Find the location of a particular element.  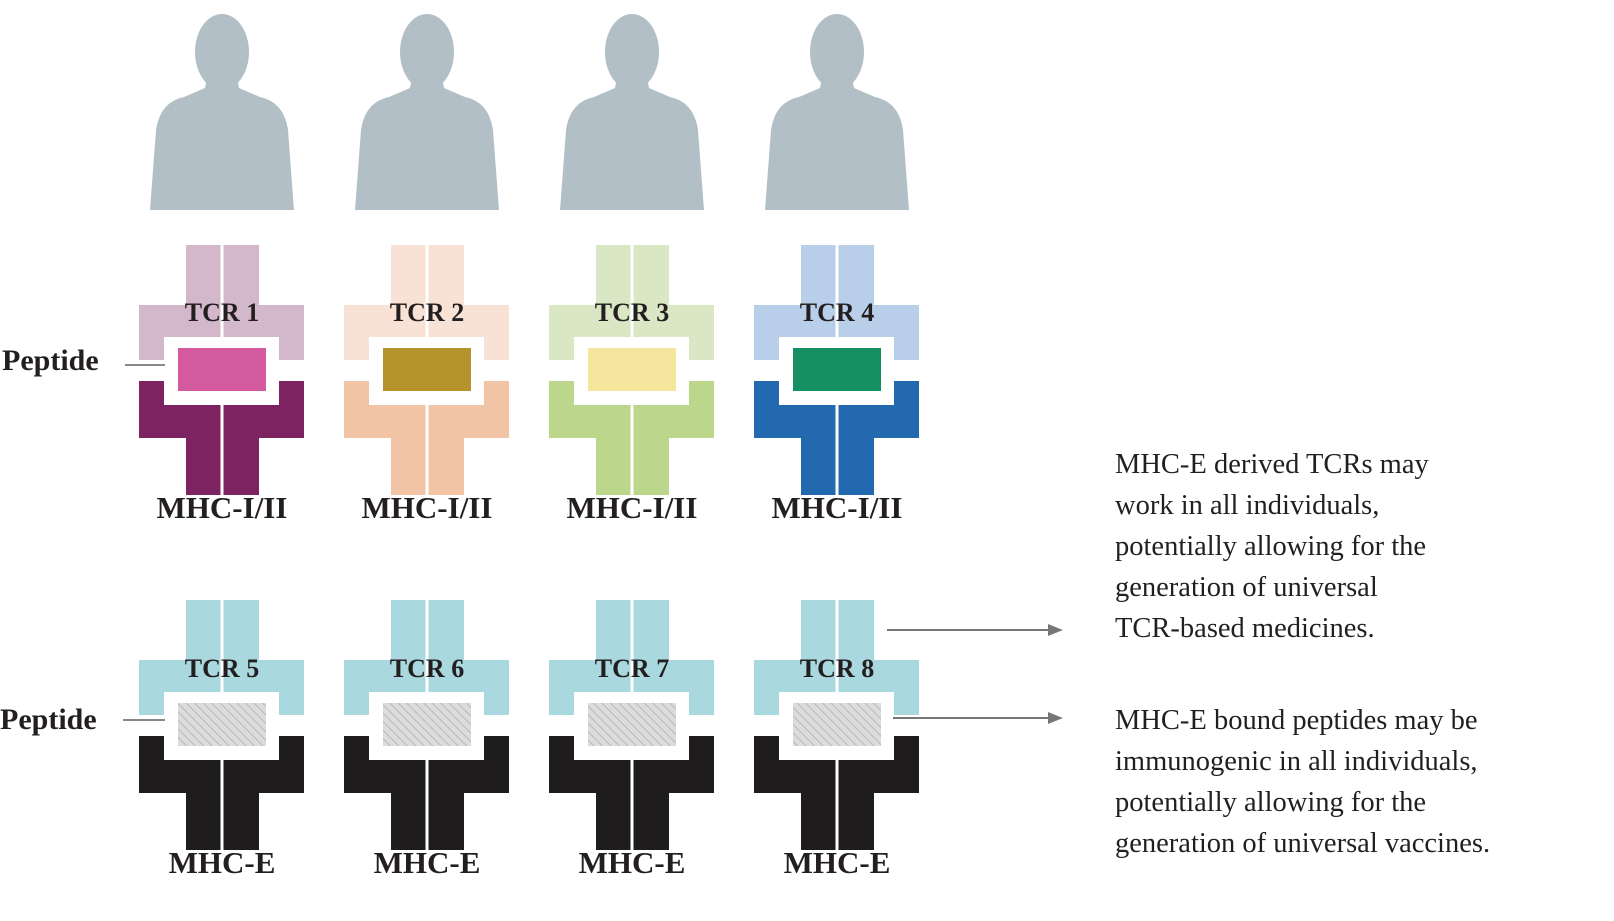

note-line: generation of universal is located at coordinates (1246, 587).